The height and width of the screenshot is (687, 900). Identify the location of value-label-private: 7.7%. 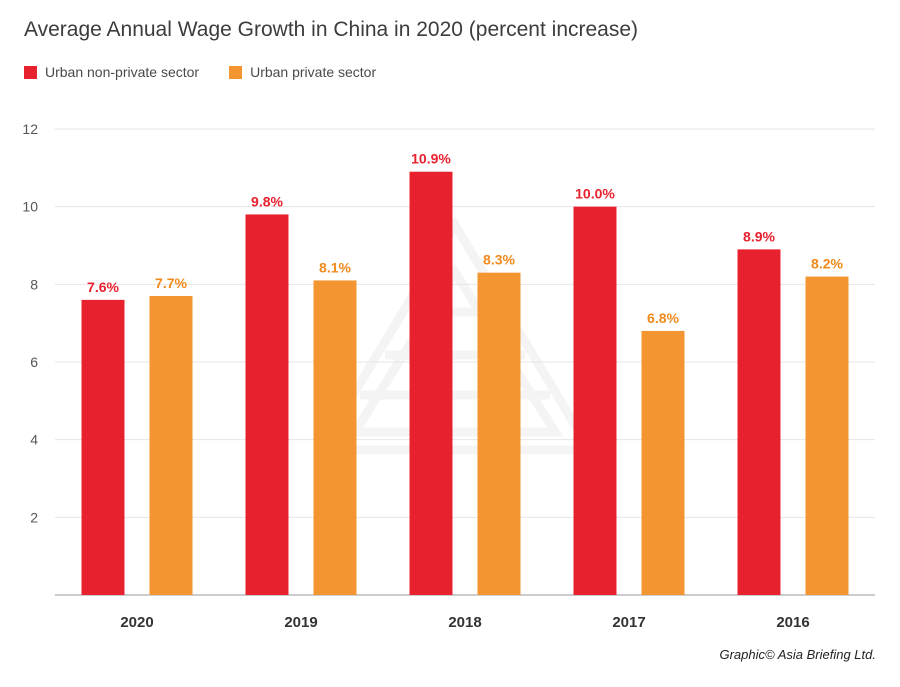
(171, 283).